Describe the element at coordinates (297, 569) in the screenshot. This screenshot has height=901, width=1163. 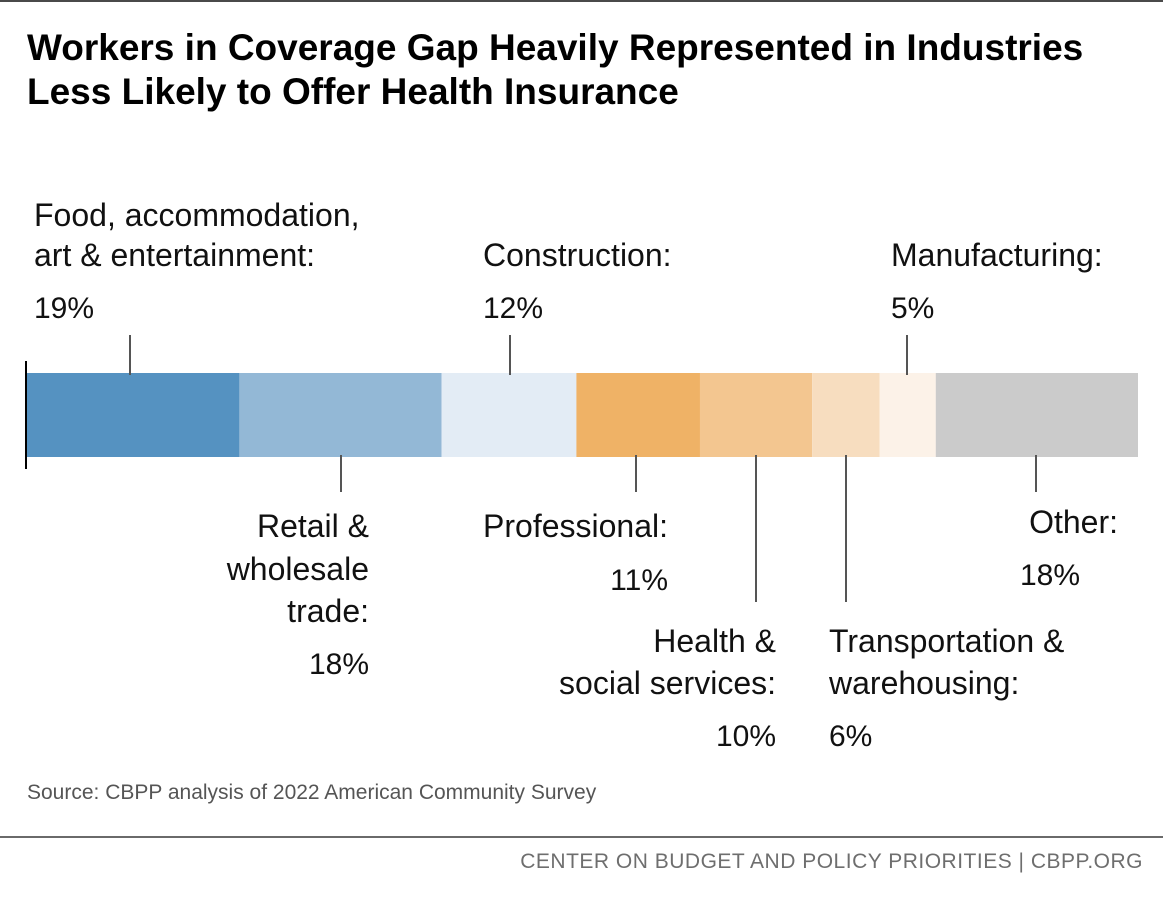
I see `category-label-2: wholesale` at that location.